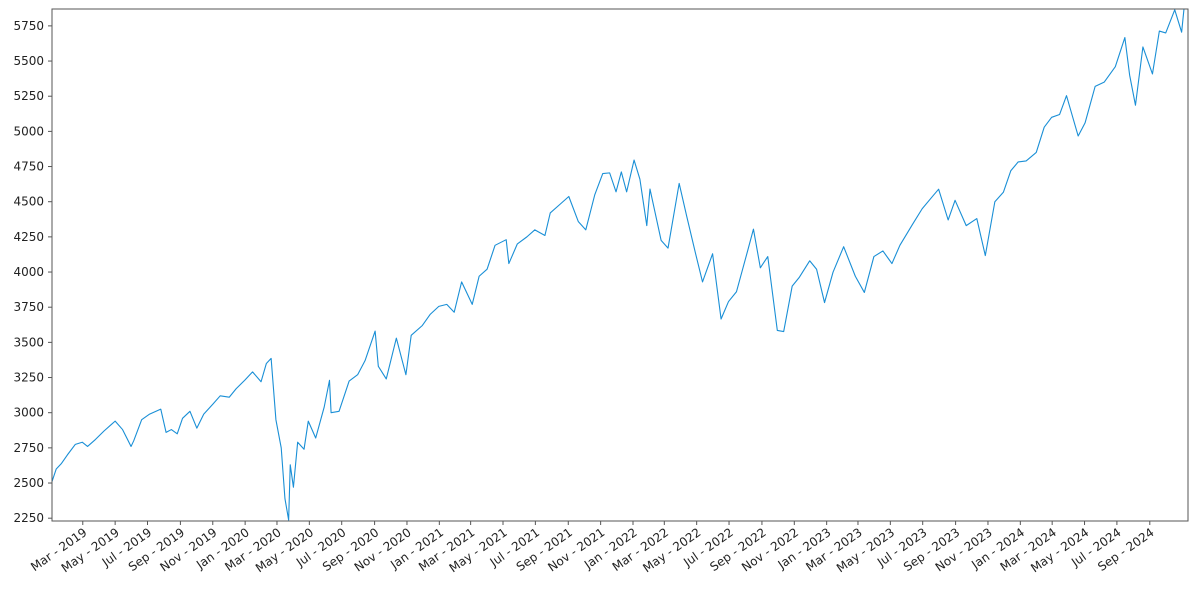 The height and width of the screenshot is (600, 1200). I want to click on y-tick-label: 3000, so click(28, 413).